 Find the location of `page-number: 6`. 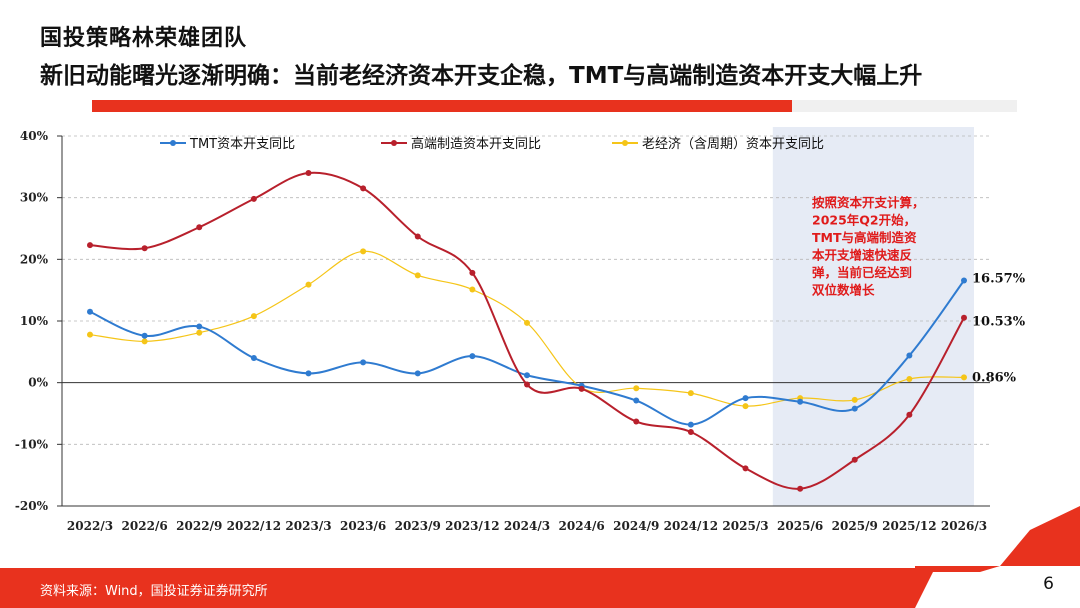

page-number: 6 is located at coordinates (1048, 584).